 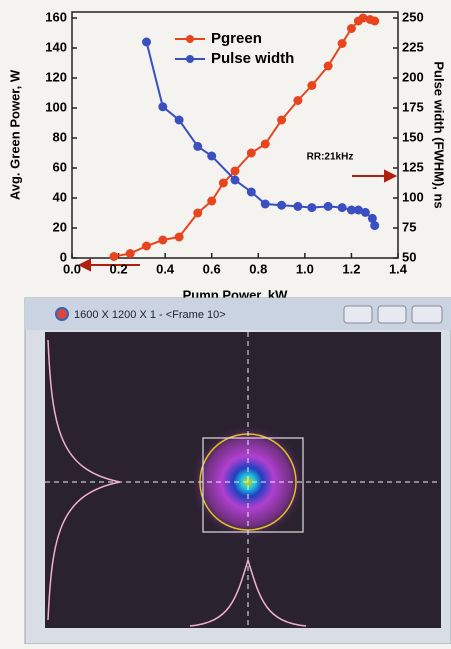 I want to click on legend-label: Pgreen, so click(x=236, y=38).